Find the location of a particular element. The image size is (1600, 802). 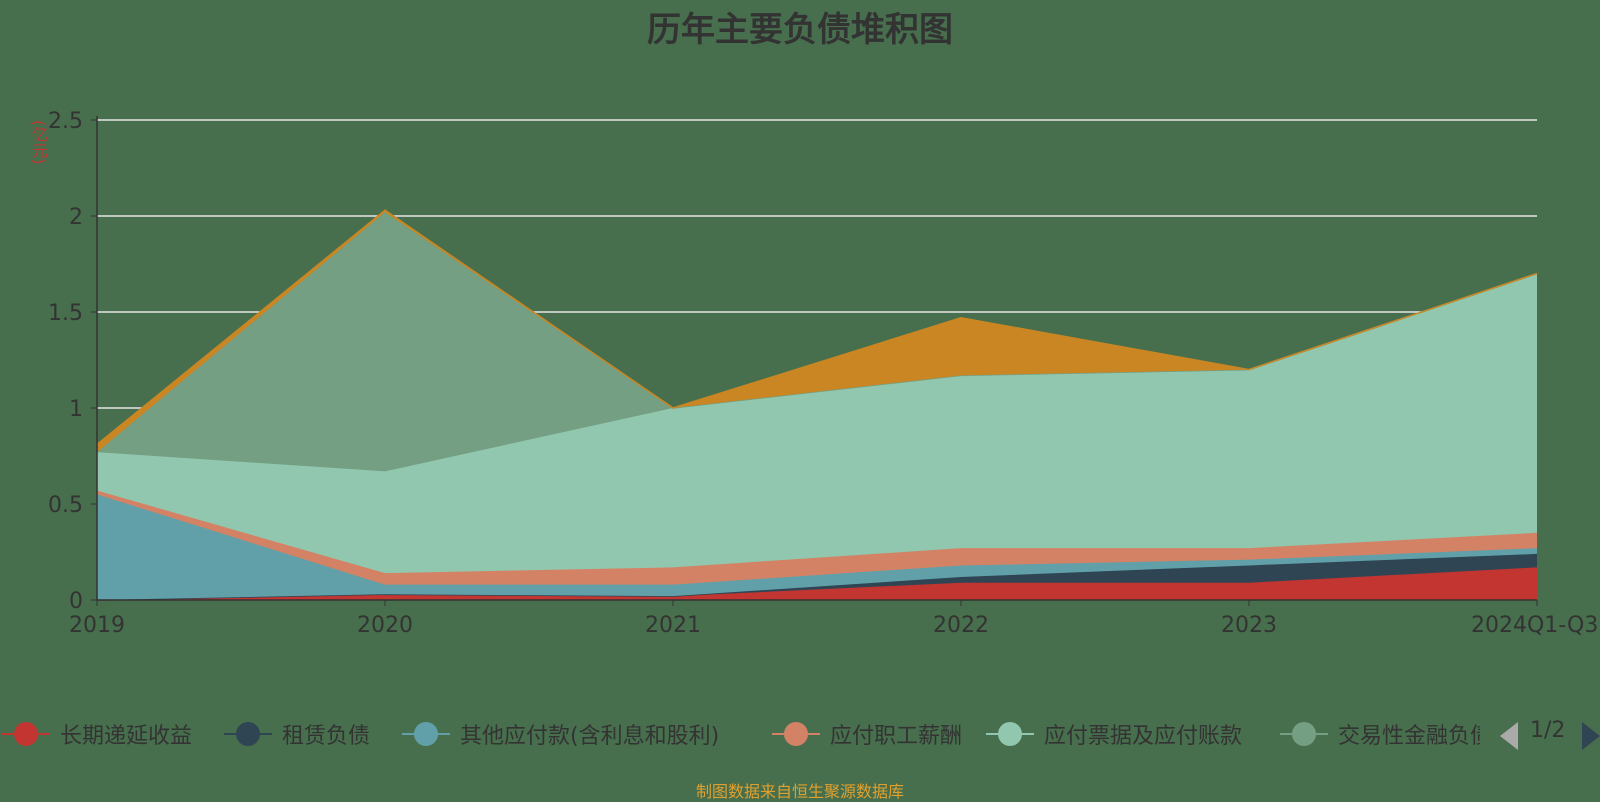

legend-item: 长期递延收益 is located at coordinates (97, 734).